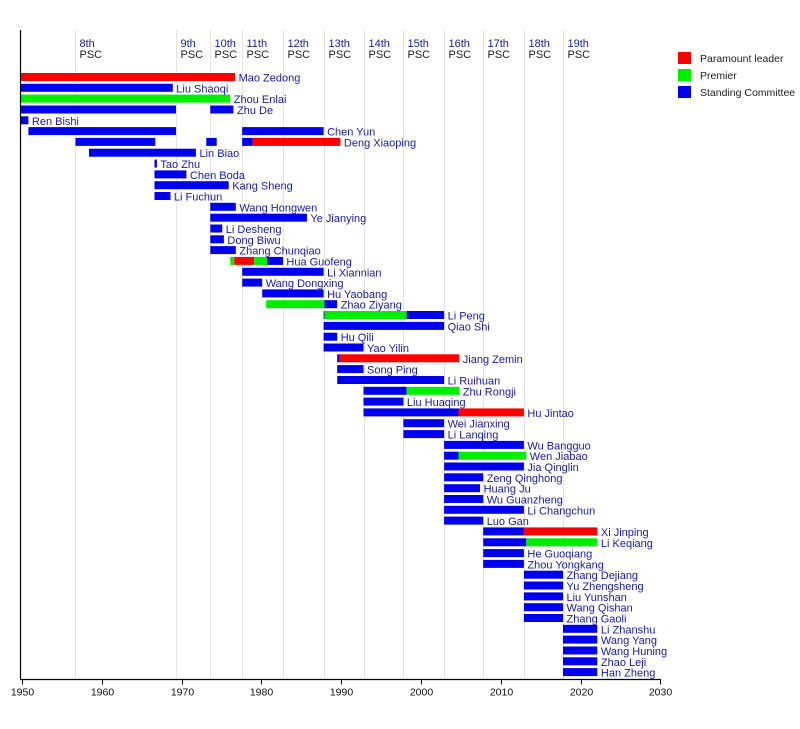  What do you see at coordinates (600, 609) in the screenshot?
I see `member-name-label: Wang Qishan` at bounding box center [600, 609].